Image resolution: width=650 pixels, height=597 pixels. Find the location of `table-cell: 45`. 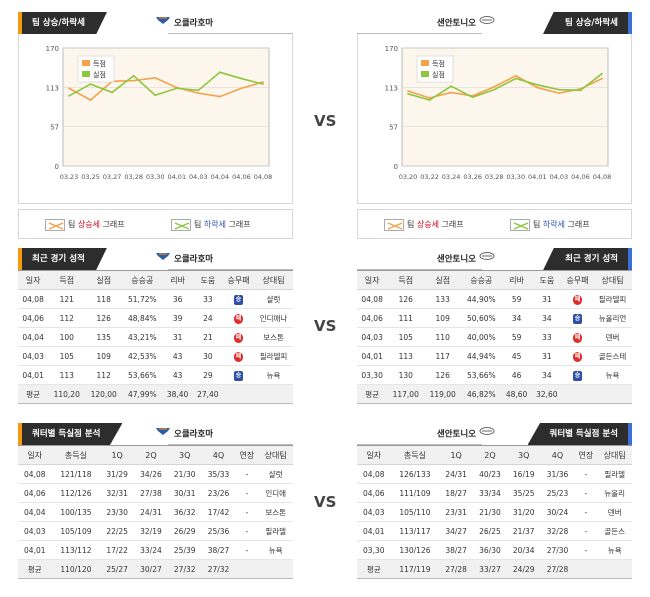

table-cell: 45 is located at coordinates (516, 356).